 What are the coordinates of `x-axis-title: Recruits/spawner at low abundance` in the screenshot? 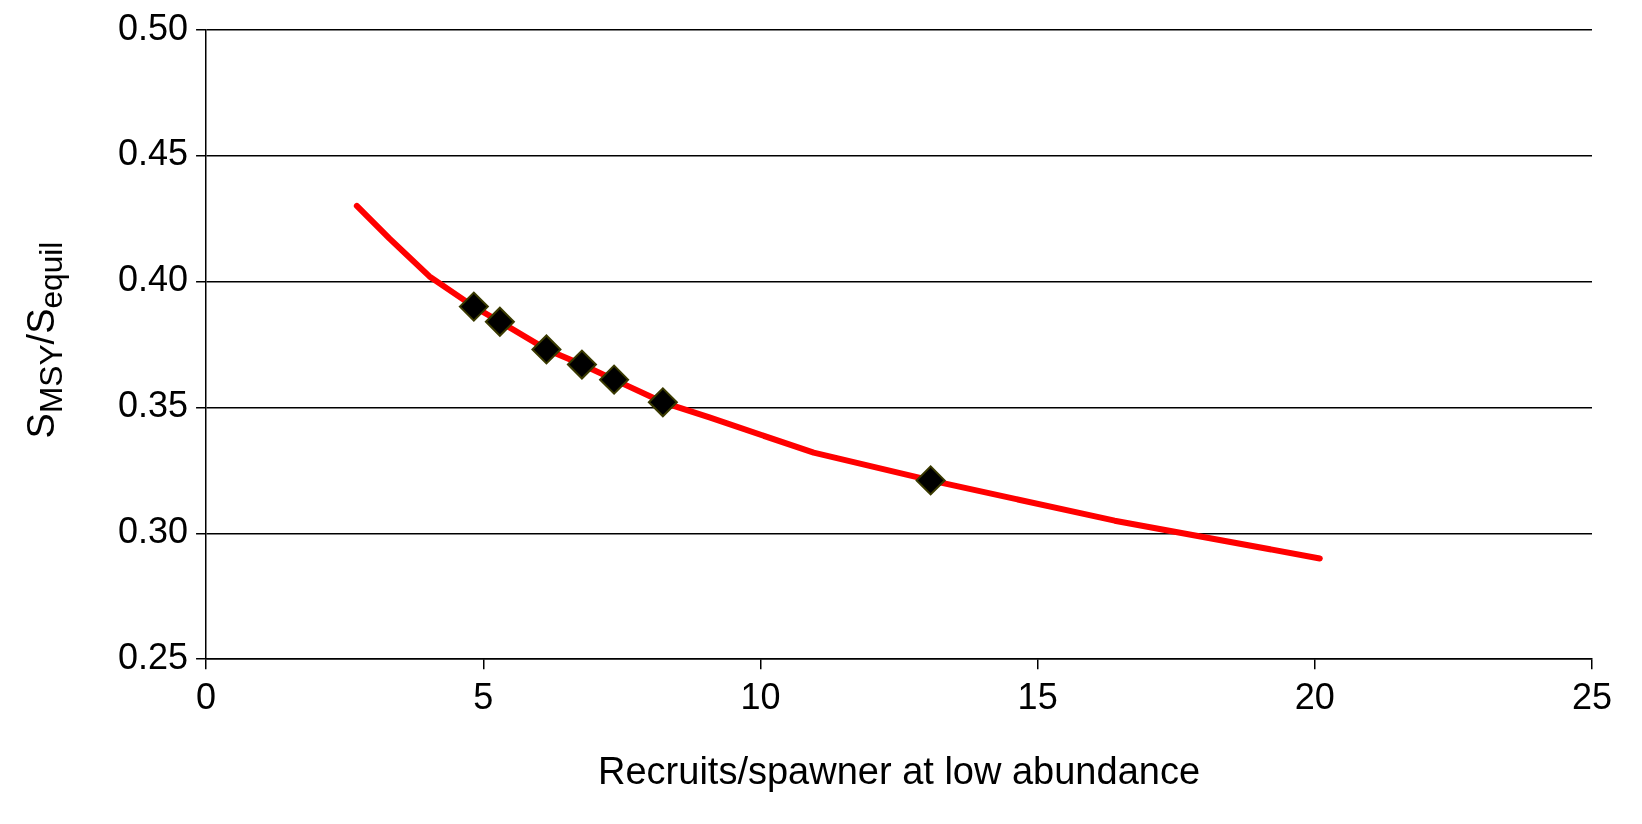 It's located at (899, 770).